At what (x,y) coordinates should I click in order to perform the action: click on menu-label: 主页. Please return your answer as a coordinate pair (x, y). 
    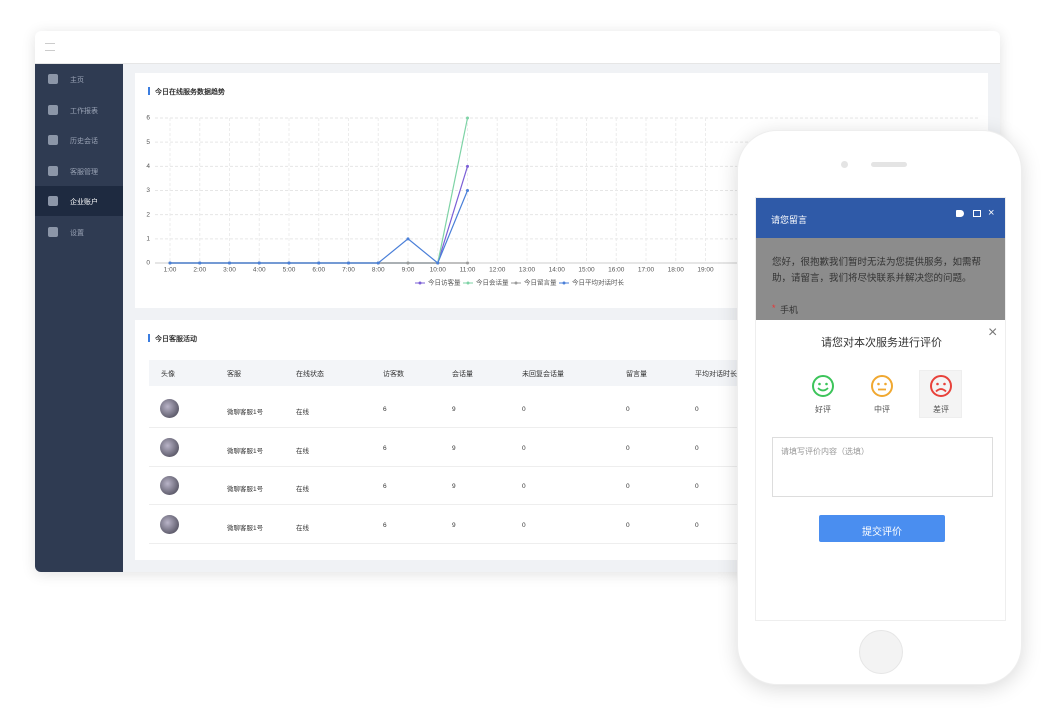
    Looking at the image, I should click on (77, 80).